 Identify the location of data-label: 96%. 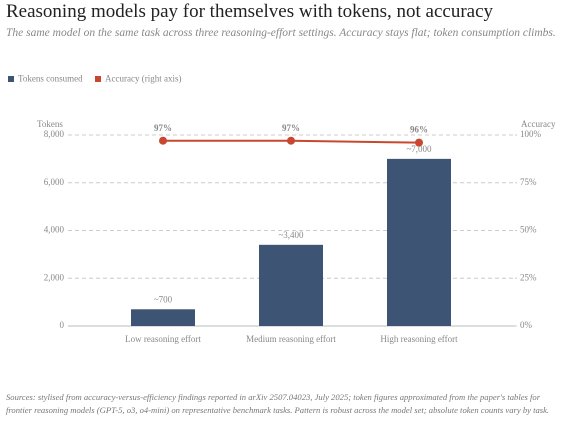
(419, 130).